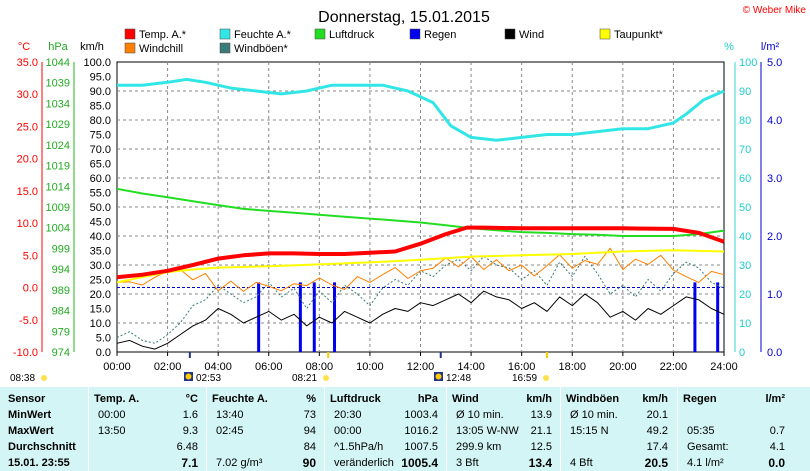 Image resolution: width=810 pixels, height=471 pixels. Describe the element at coordinates (745, 121) in the screenshot. I see `humidity-tick-label: 80` at that location.